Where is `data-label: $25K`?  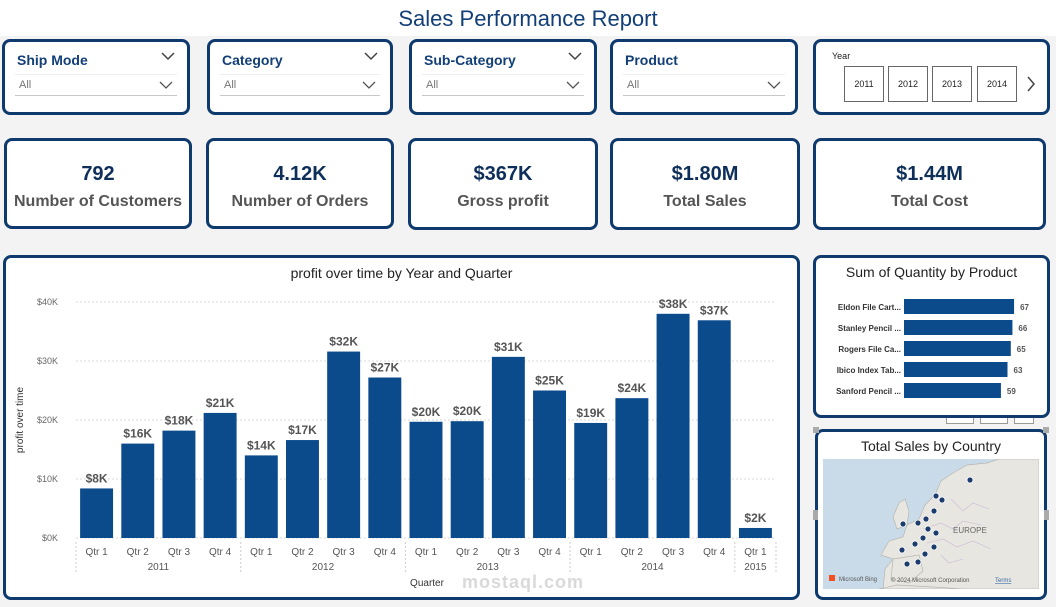 data-label: $25K is located at coordinates (549, 381).